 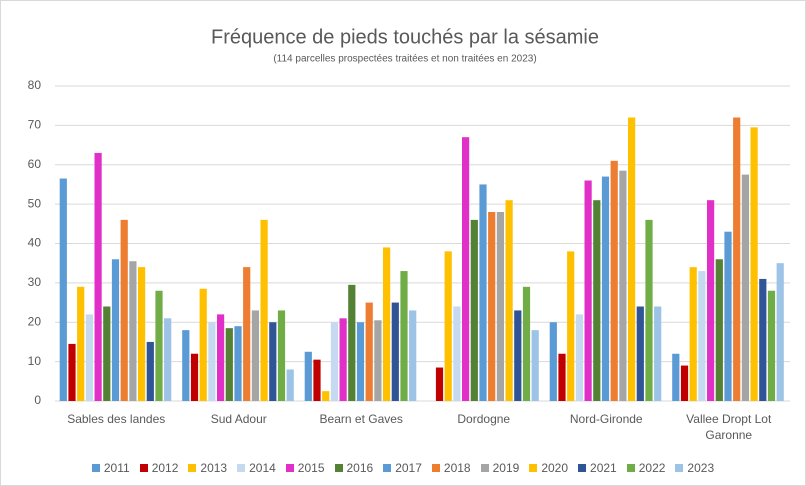 I want to click on x-tick-label: Sud Adour, so click(x=238, y=419).